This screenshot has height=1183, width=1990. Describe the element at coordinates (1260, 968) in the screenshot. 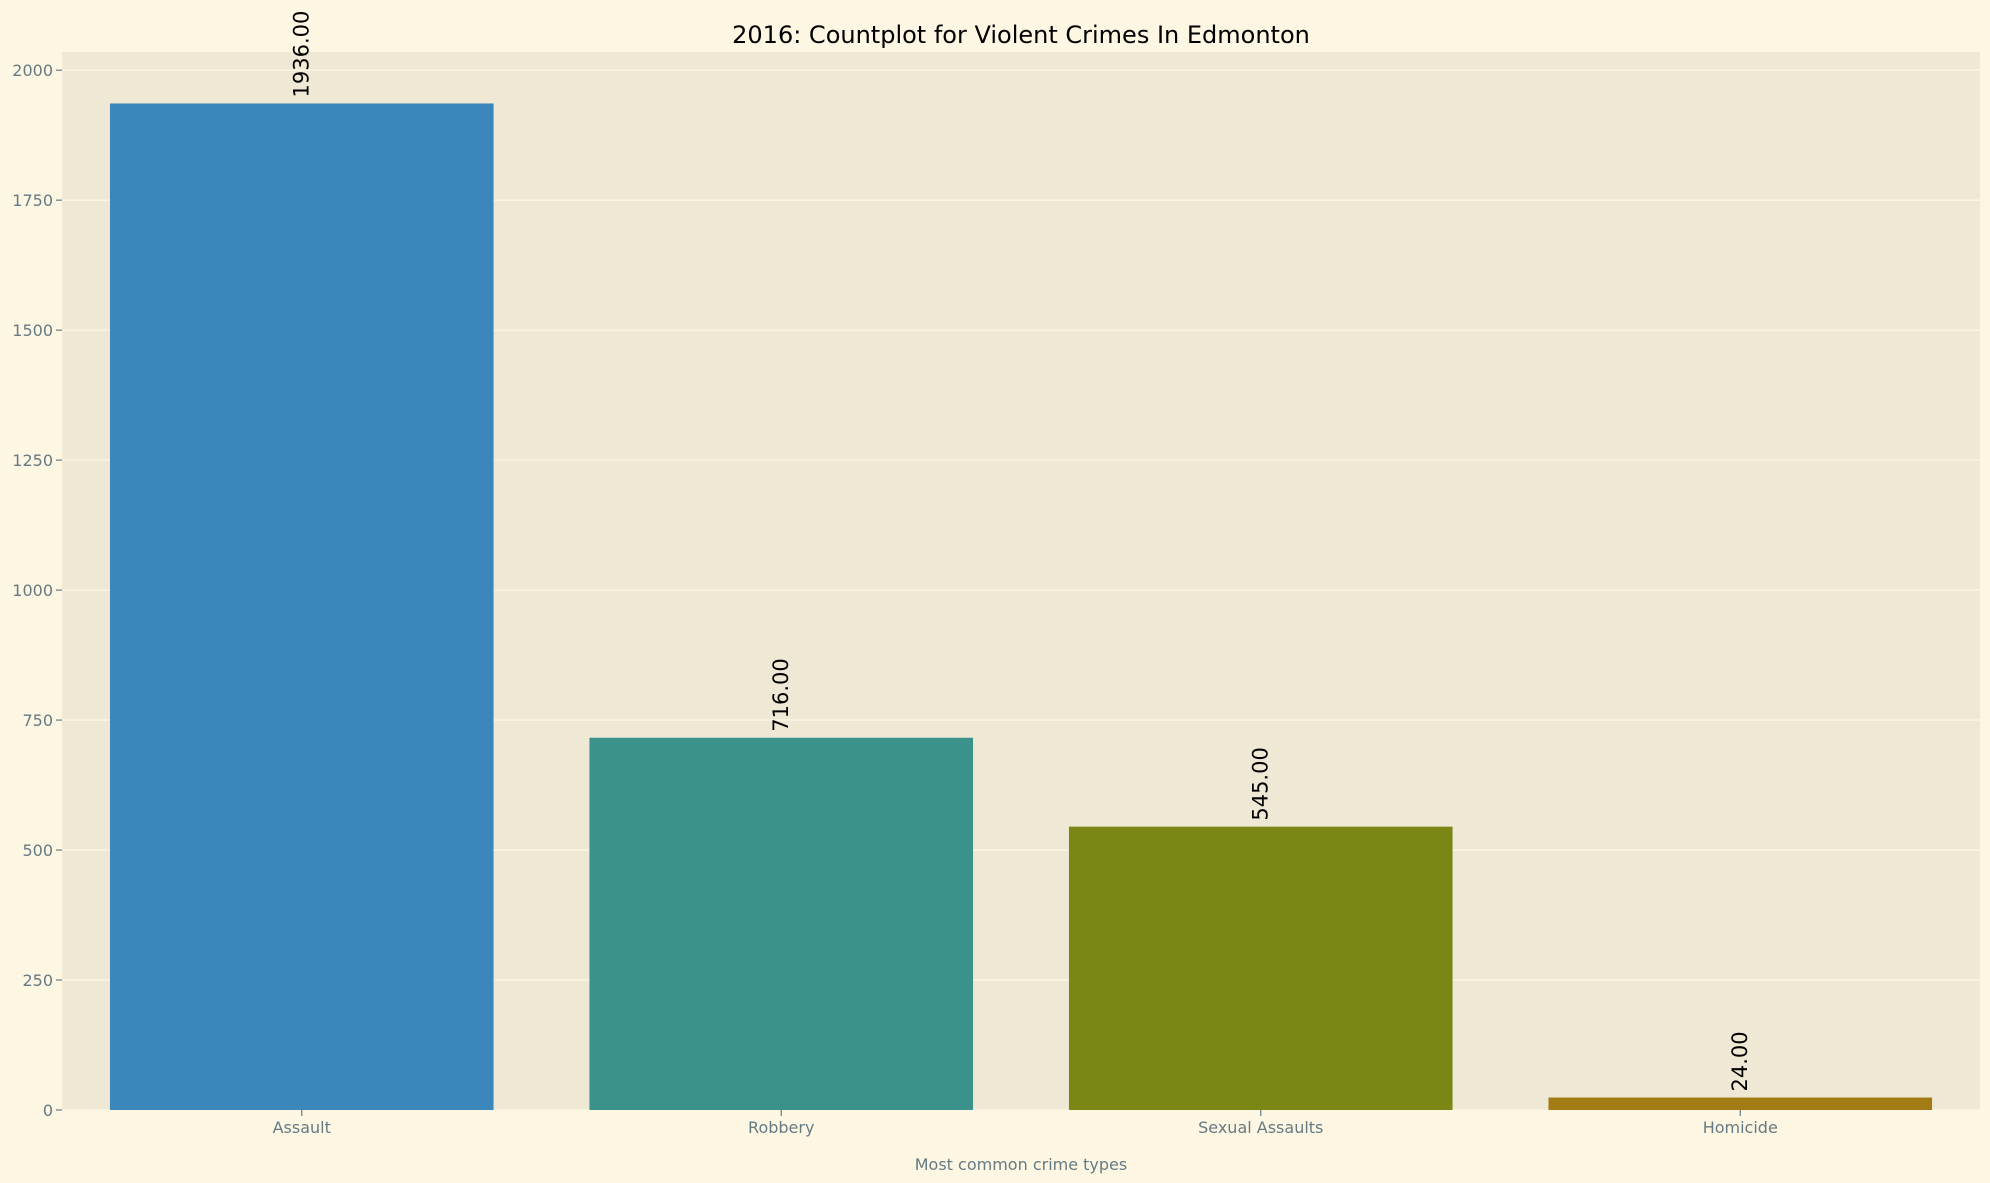

I see `bar-sexual-assaults` at that location.